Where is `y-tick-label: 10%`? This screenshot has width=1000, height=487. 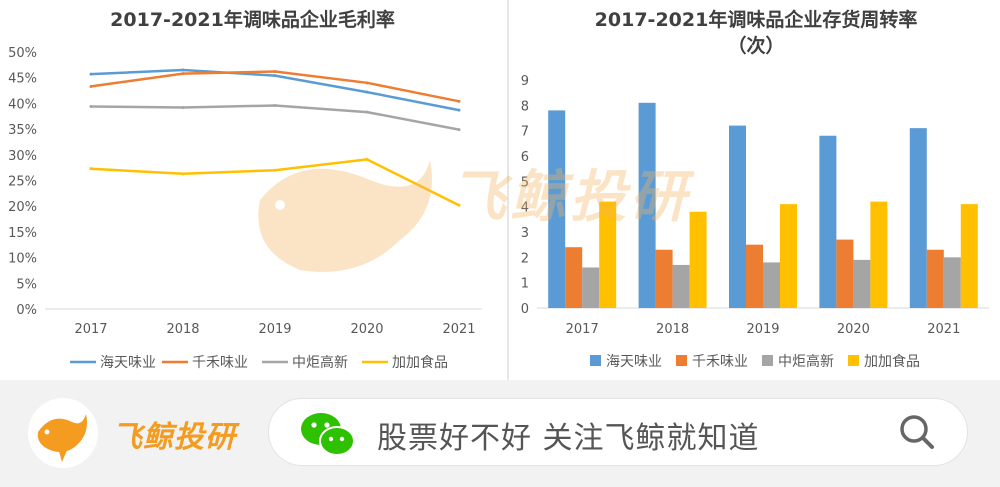
y-tick-label: 10% is located at coordinates (22, 259).